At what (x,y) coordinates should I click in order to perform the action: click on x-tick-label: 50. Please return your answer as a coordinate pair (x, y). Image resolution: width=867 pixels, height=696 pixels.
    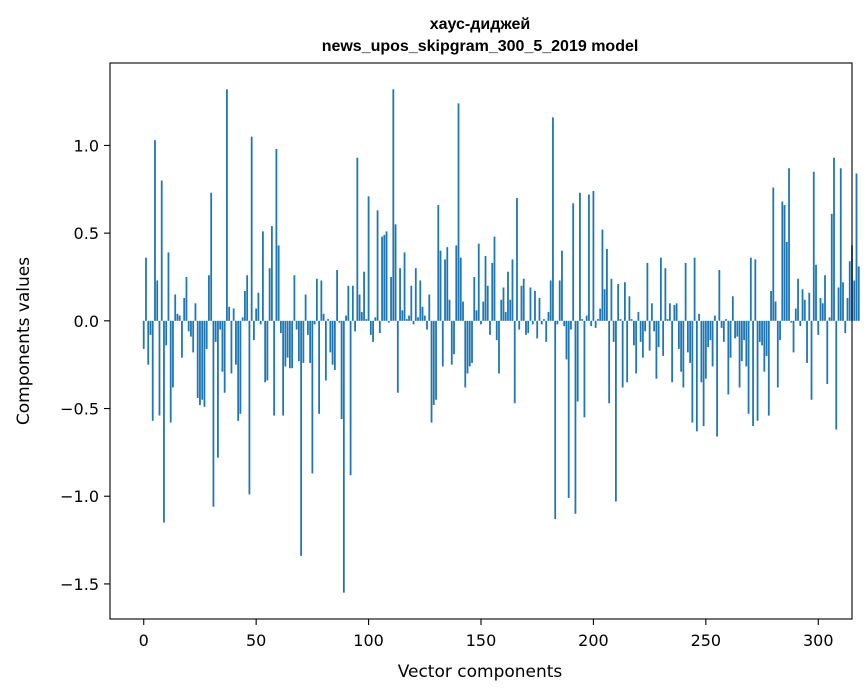
    Looking at the image, I should click on (256, 640).